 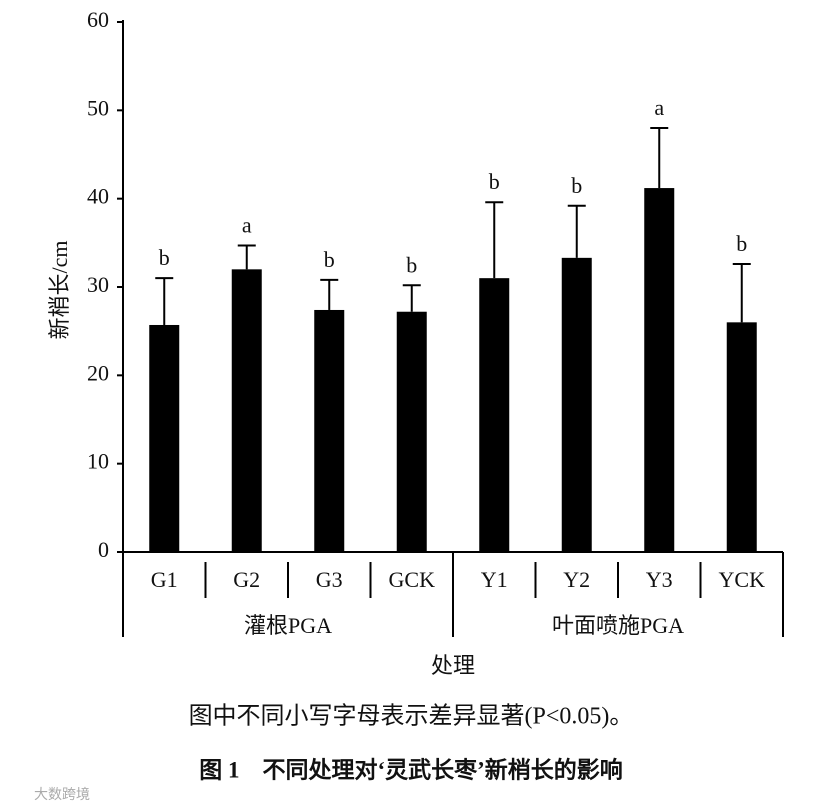 What do you see at coordinates (288, 625) in the screenshot?
I see `group-label: 灌根PGA` at bounding box center [288, 625].